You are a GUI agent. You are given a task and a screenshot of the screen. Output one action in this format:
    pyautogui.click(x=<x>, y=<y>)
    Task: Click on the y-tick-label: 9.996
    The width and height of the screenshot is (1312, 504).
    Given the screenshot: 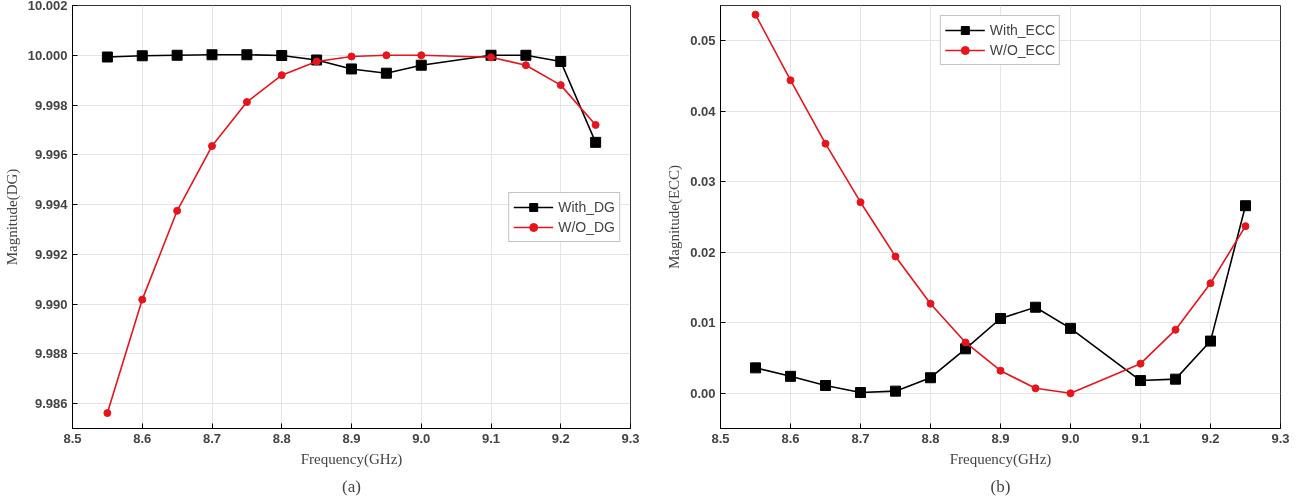 What is the action you would take?
    pyautogui.click(x=51, y=155)
    